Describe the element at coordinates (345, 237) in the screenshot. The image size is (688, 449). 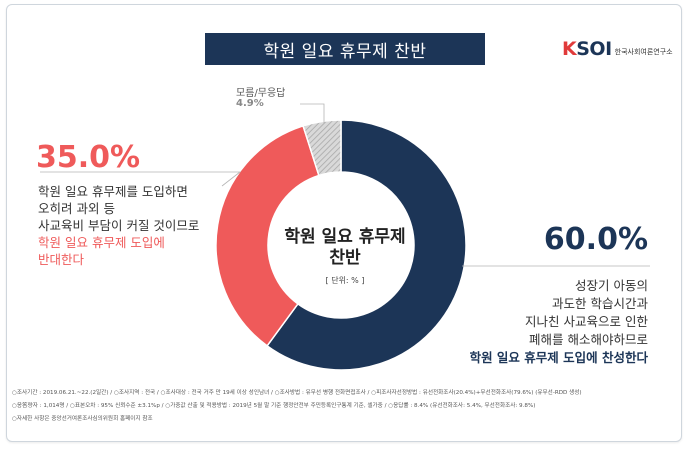
I see `center-title-line: 학원 일요 휴무제` at that location.